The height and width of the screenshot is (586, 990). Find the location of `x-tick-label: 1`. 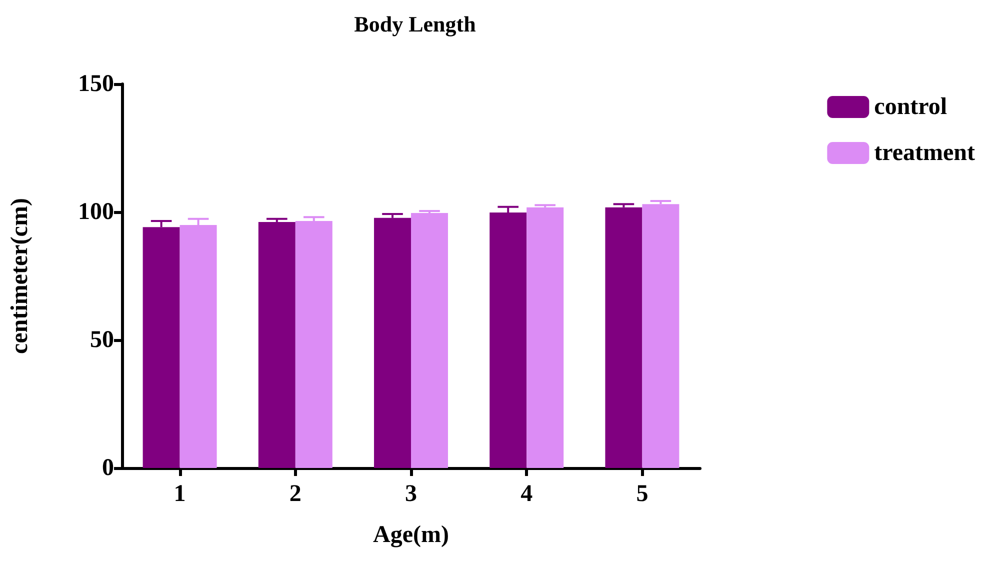

x-tick-label: 1 is located at coordinates (180, 494).